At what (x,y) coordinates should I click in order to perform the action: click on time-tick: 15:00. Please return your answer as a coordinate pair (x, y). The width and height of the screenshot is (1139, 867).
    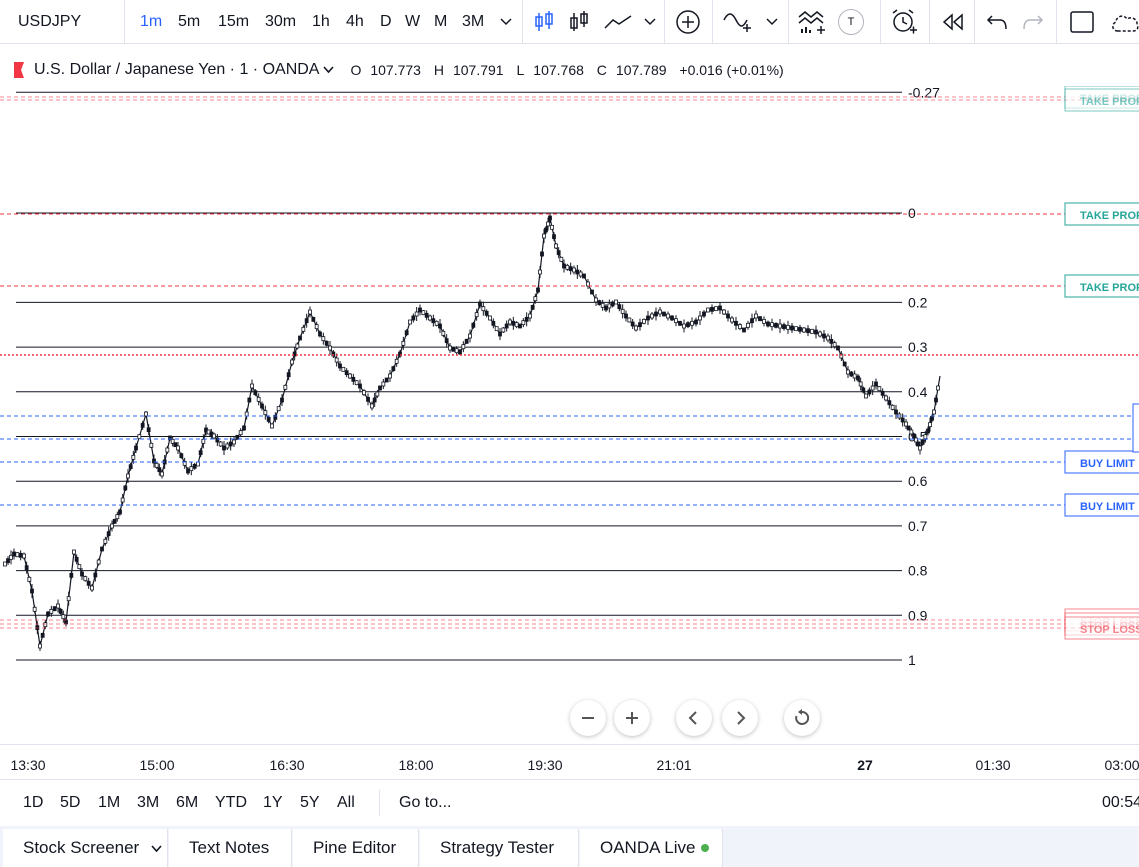
    Looking at the image, I should click on (157, 765).